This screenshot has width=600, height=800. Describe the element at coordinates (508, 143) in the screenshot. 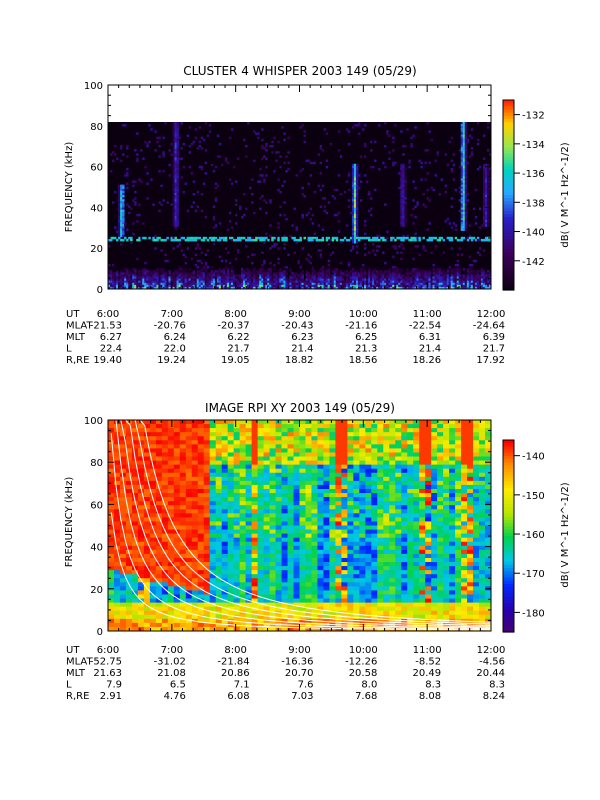

I see `colorbar-swatch` at that location.